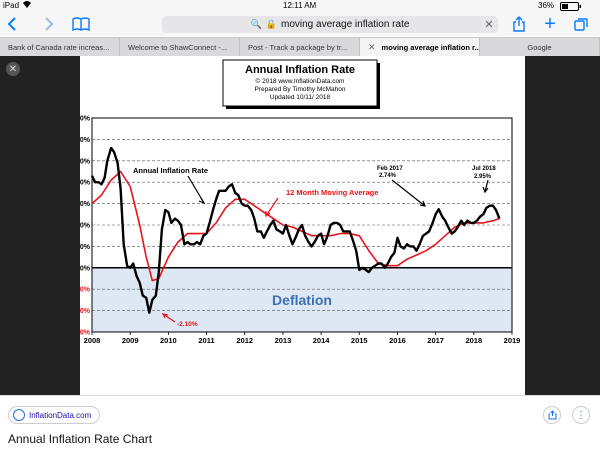 This screenshot has height=451, width=600. Describe the element at coordinates (550, 23) in the screenshot. I see `new-tab-icon: +` at that location.